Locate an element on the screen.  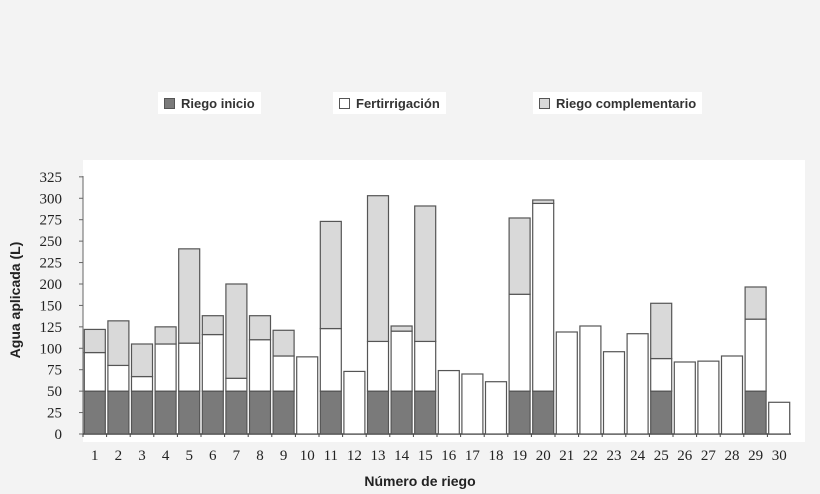
legend-label: Riego complementario is located at coordinates (626, 103).